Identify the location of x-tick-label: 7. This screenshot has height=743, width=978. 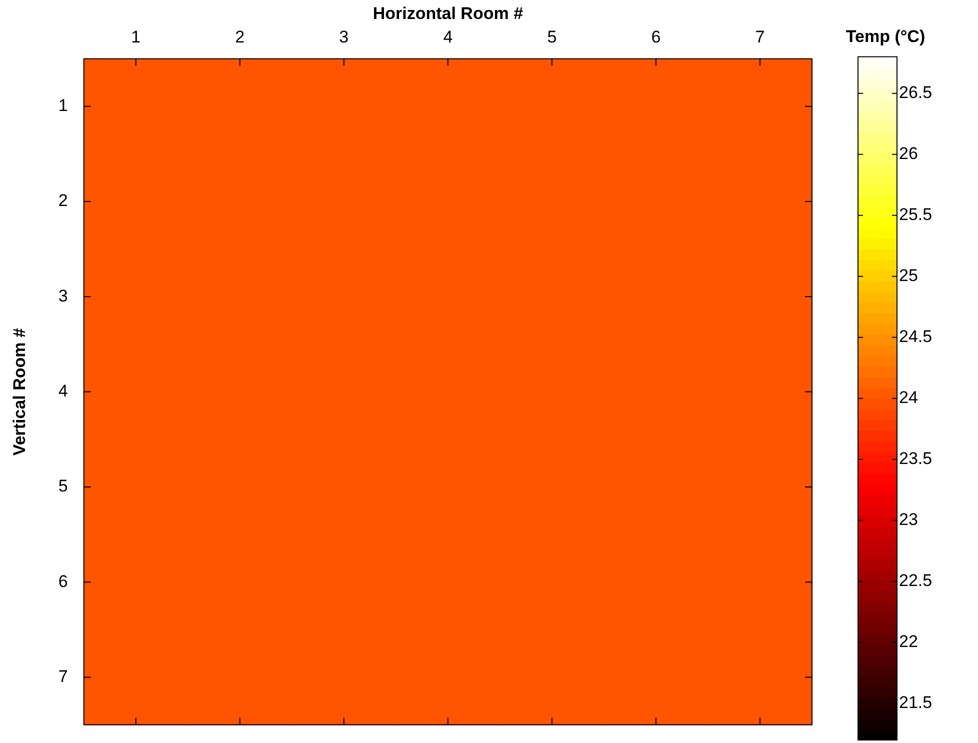
(760, 36).